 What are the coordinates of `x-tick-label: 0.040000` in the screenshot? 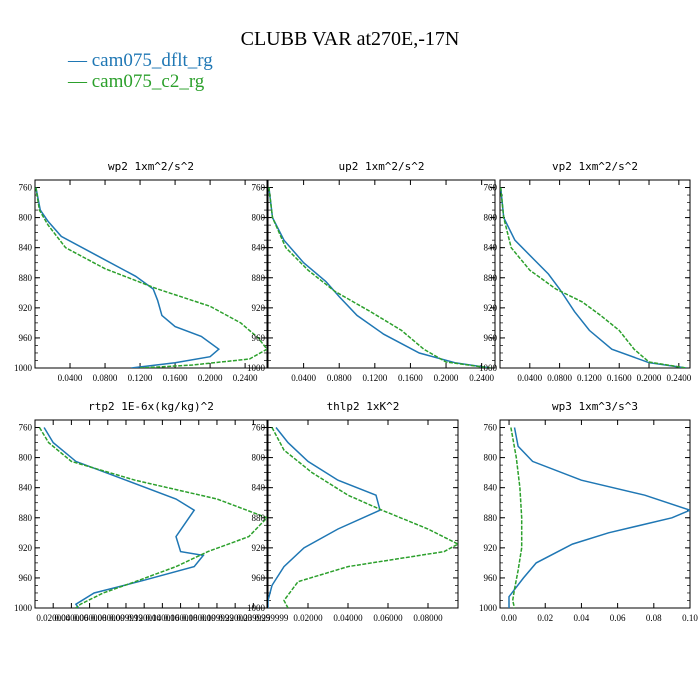 It's located at (72, 618).